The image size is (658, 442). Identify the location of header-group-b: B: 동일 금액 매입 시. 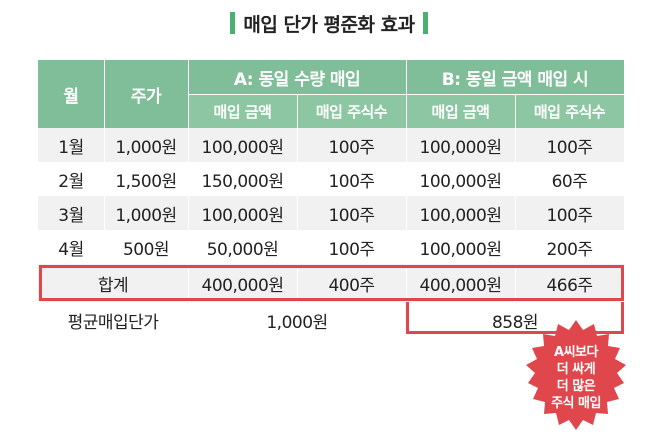
(515, 77).